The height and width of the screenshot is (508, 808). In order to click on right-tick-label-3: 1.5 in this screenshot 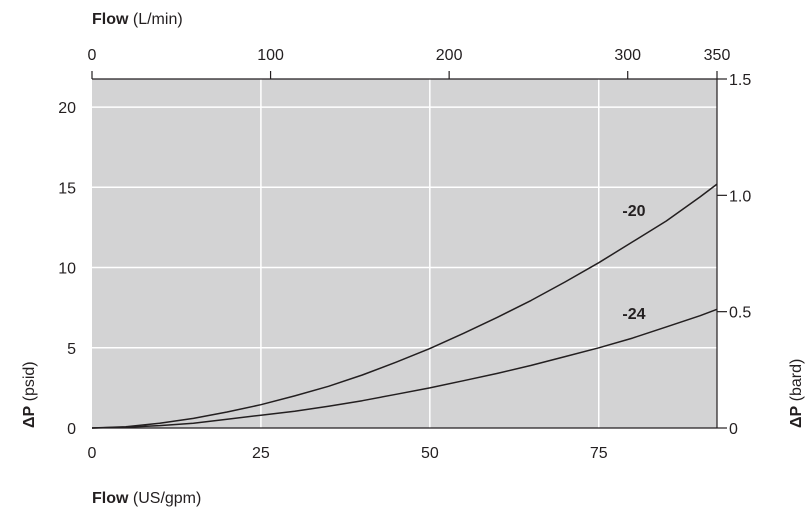, I will do `click(740, 80)`.